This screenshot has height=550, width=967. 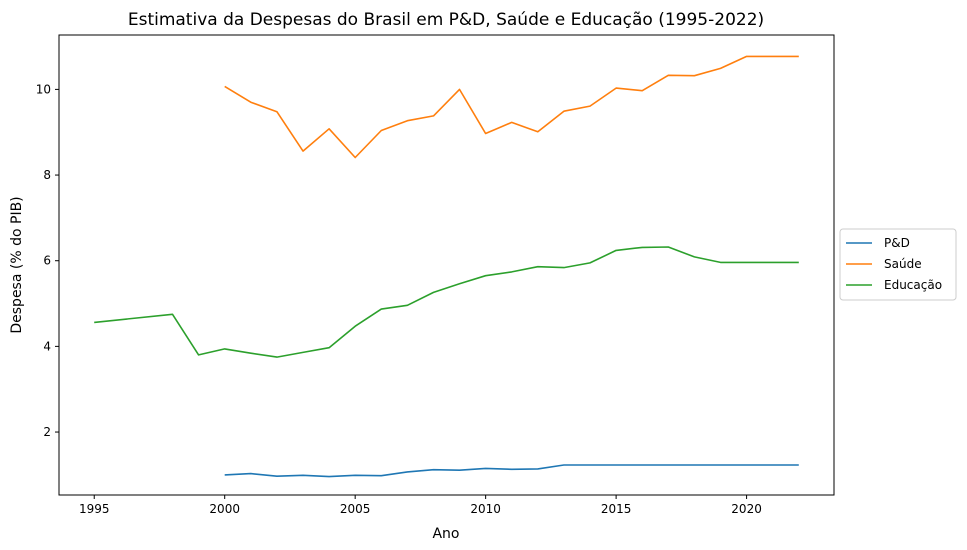 I want to click on legend: P&D Saúde Educação, so click(x=898, y=264).